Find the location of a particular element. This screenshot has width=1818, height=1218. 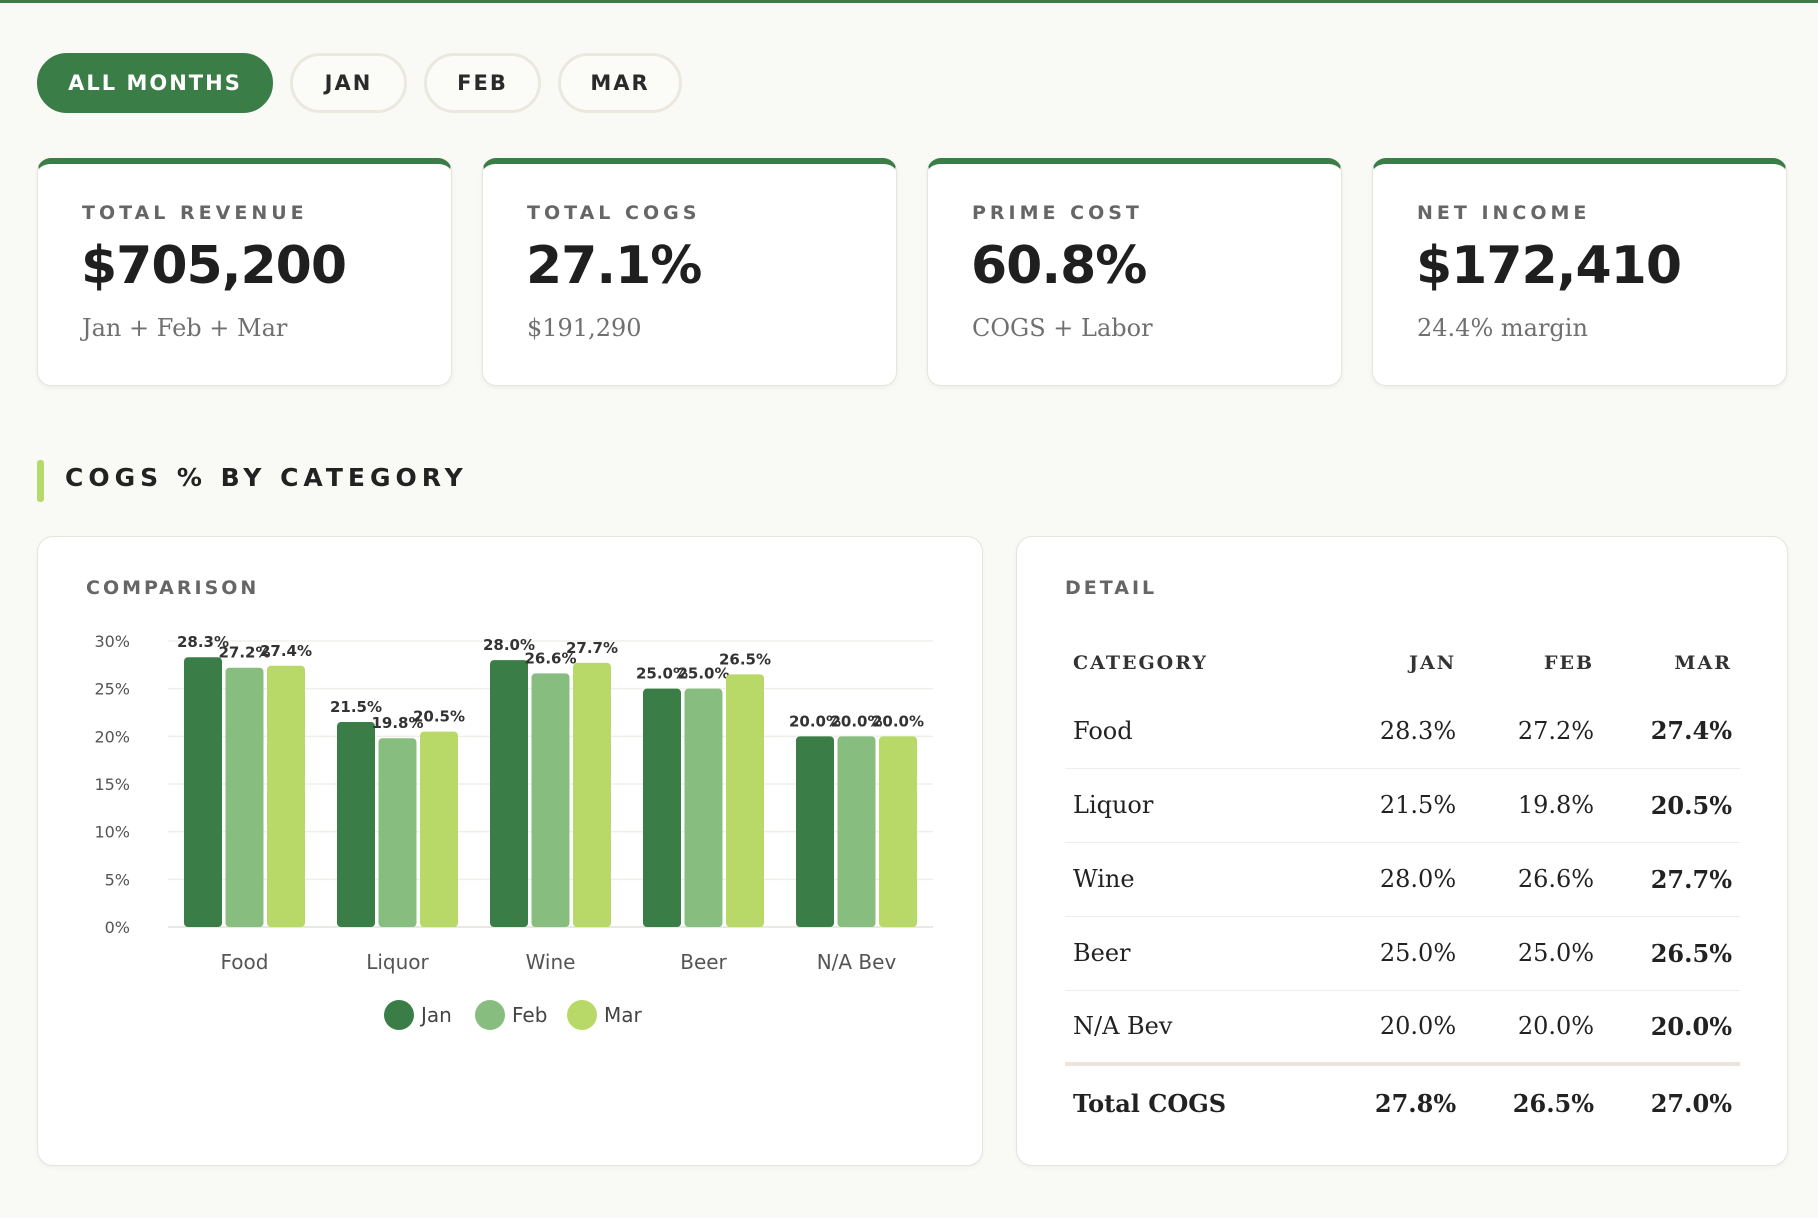

kpi-card-net-income: NET INCOME $172,410 24.4% margin is located at coordinates (1579, 272).